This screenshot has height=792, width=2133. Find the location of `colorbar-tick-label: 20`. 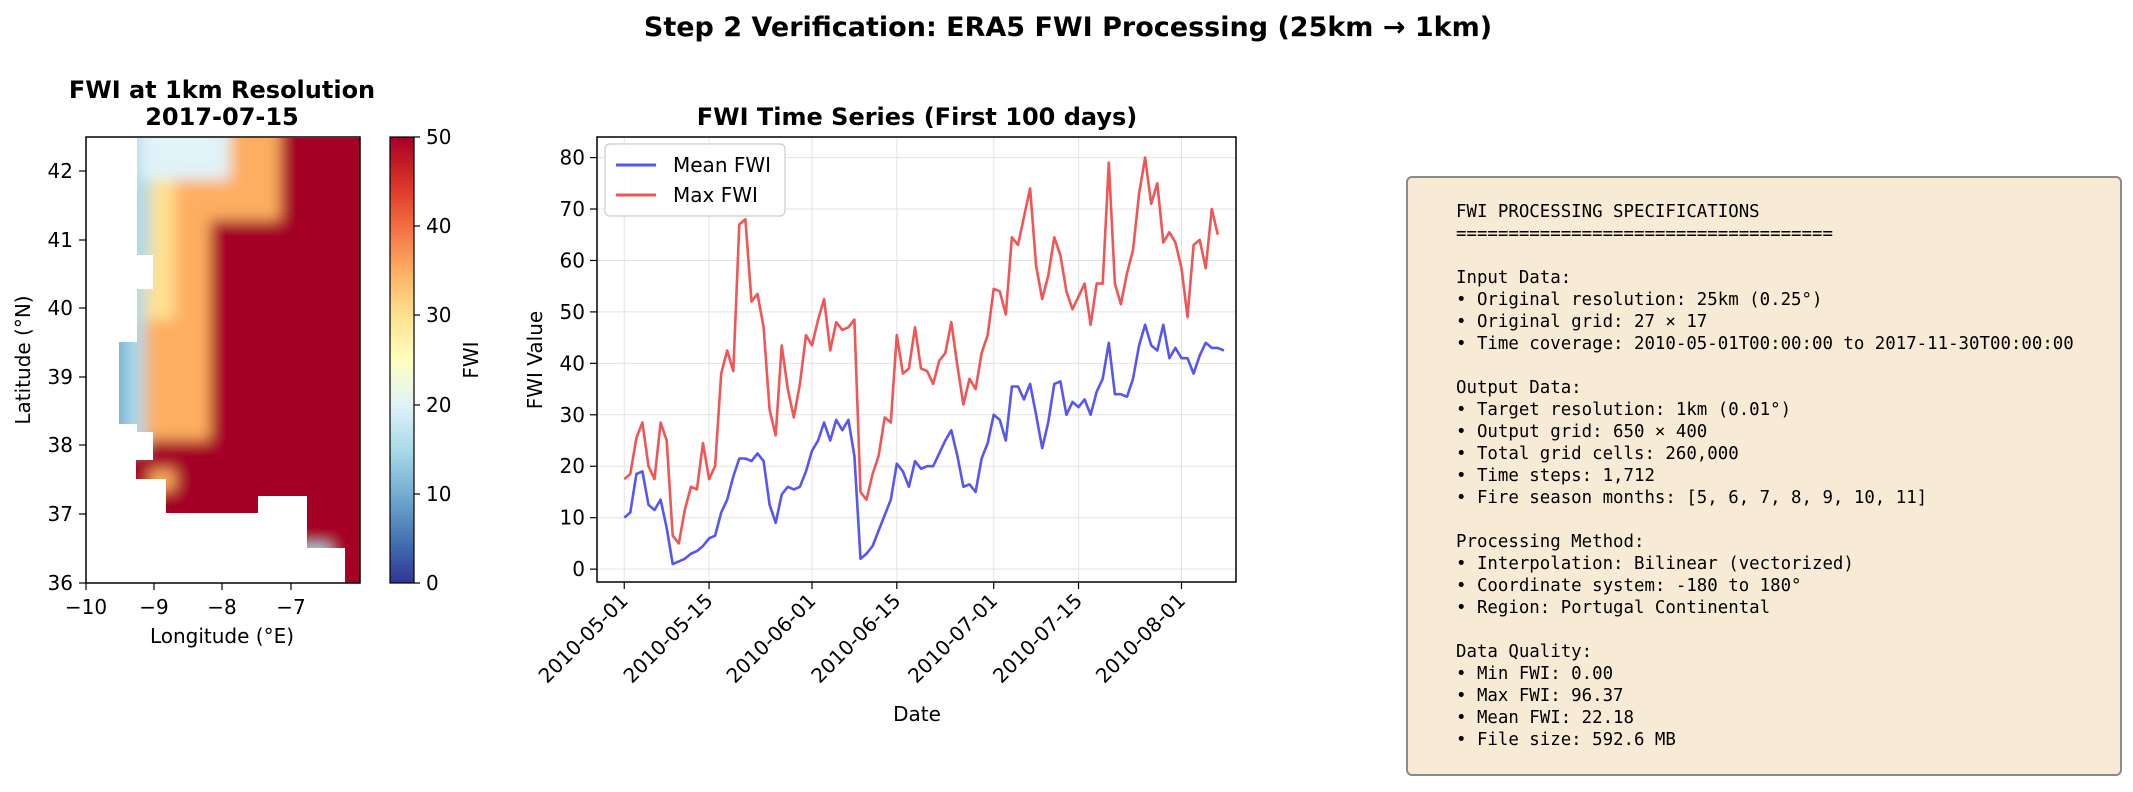

colorbar-tick-label: 20 is located at coordinates (438, 405).